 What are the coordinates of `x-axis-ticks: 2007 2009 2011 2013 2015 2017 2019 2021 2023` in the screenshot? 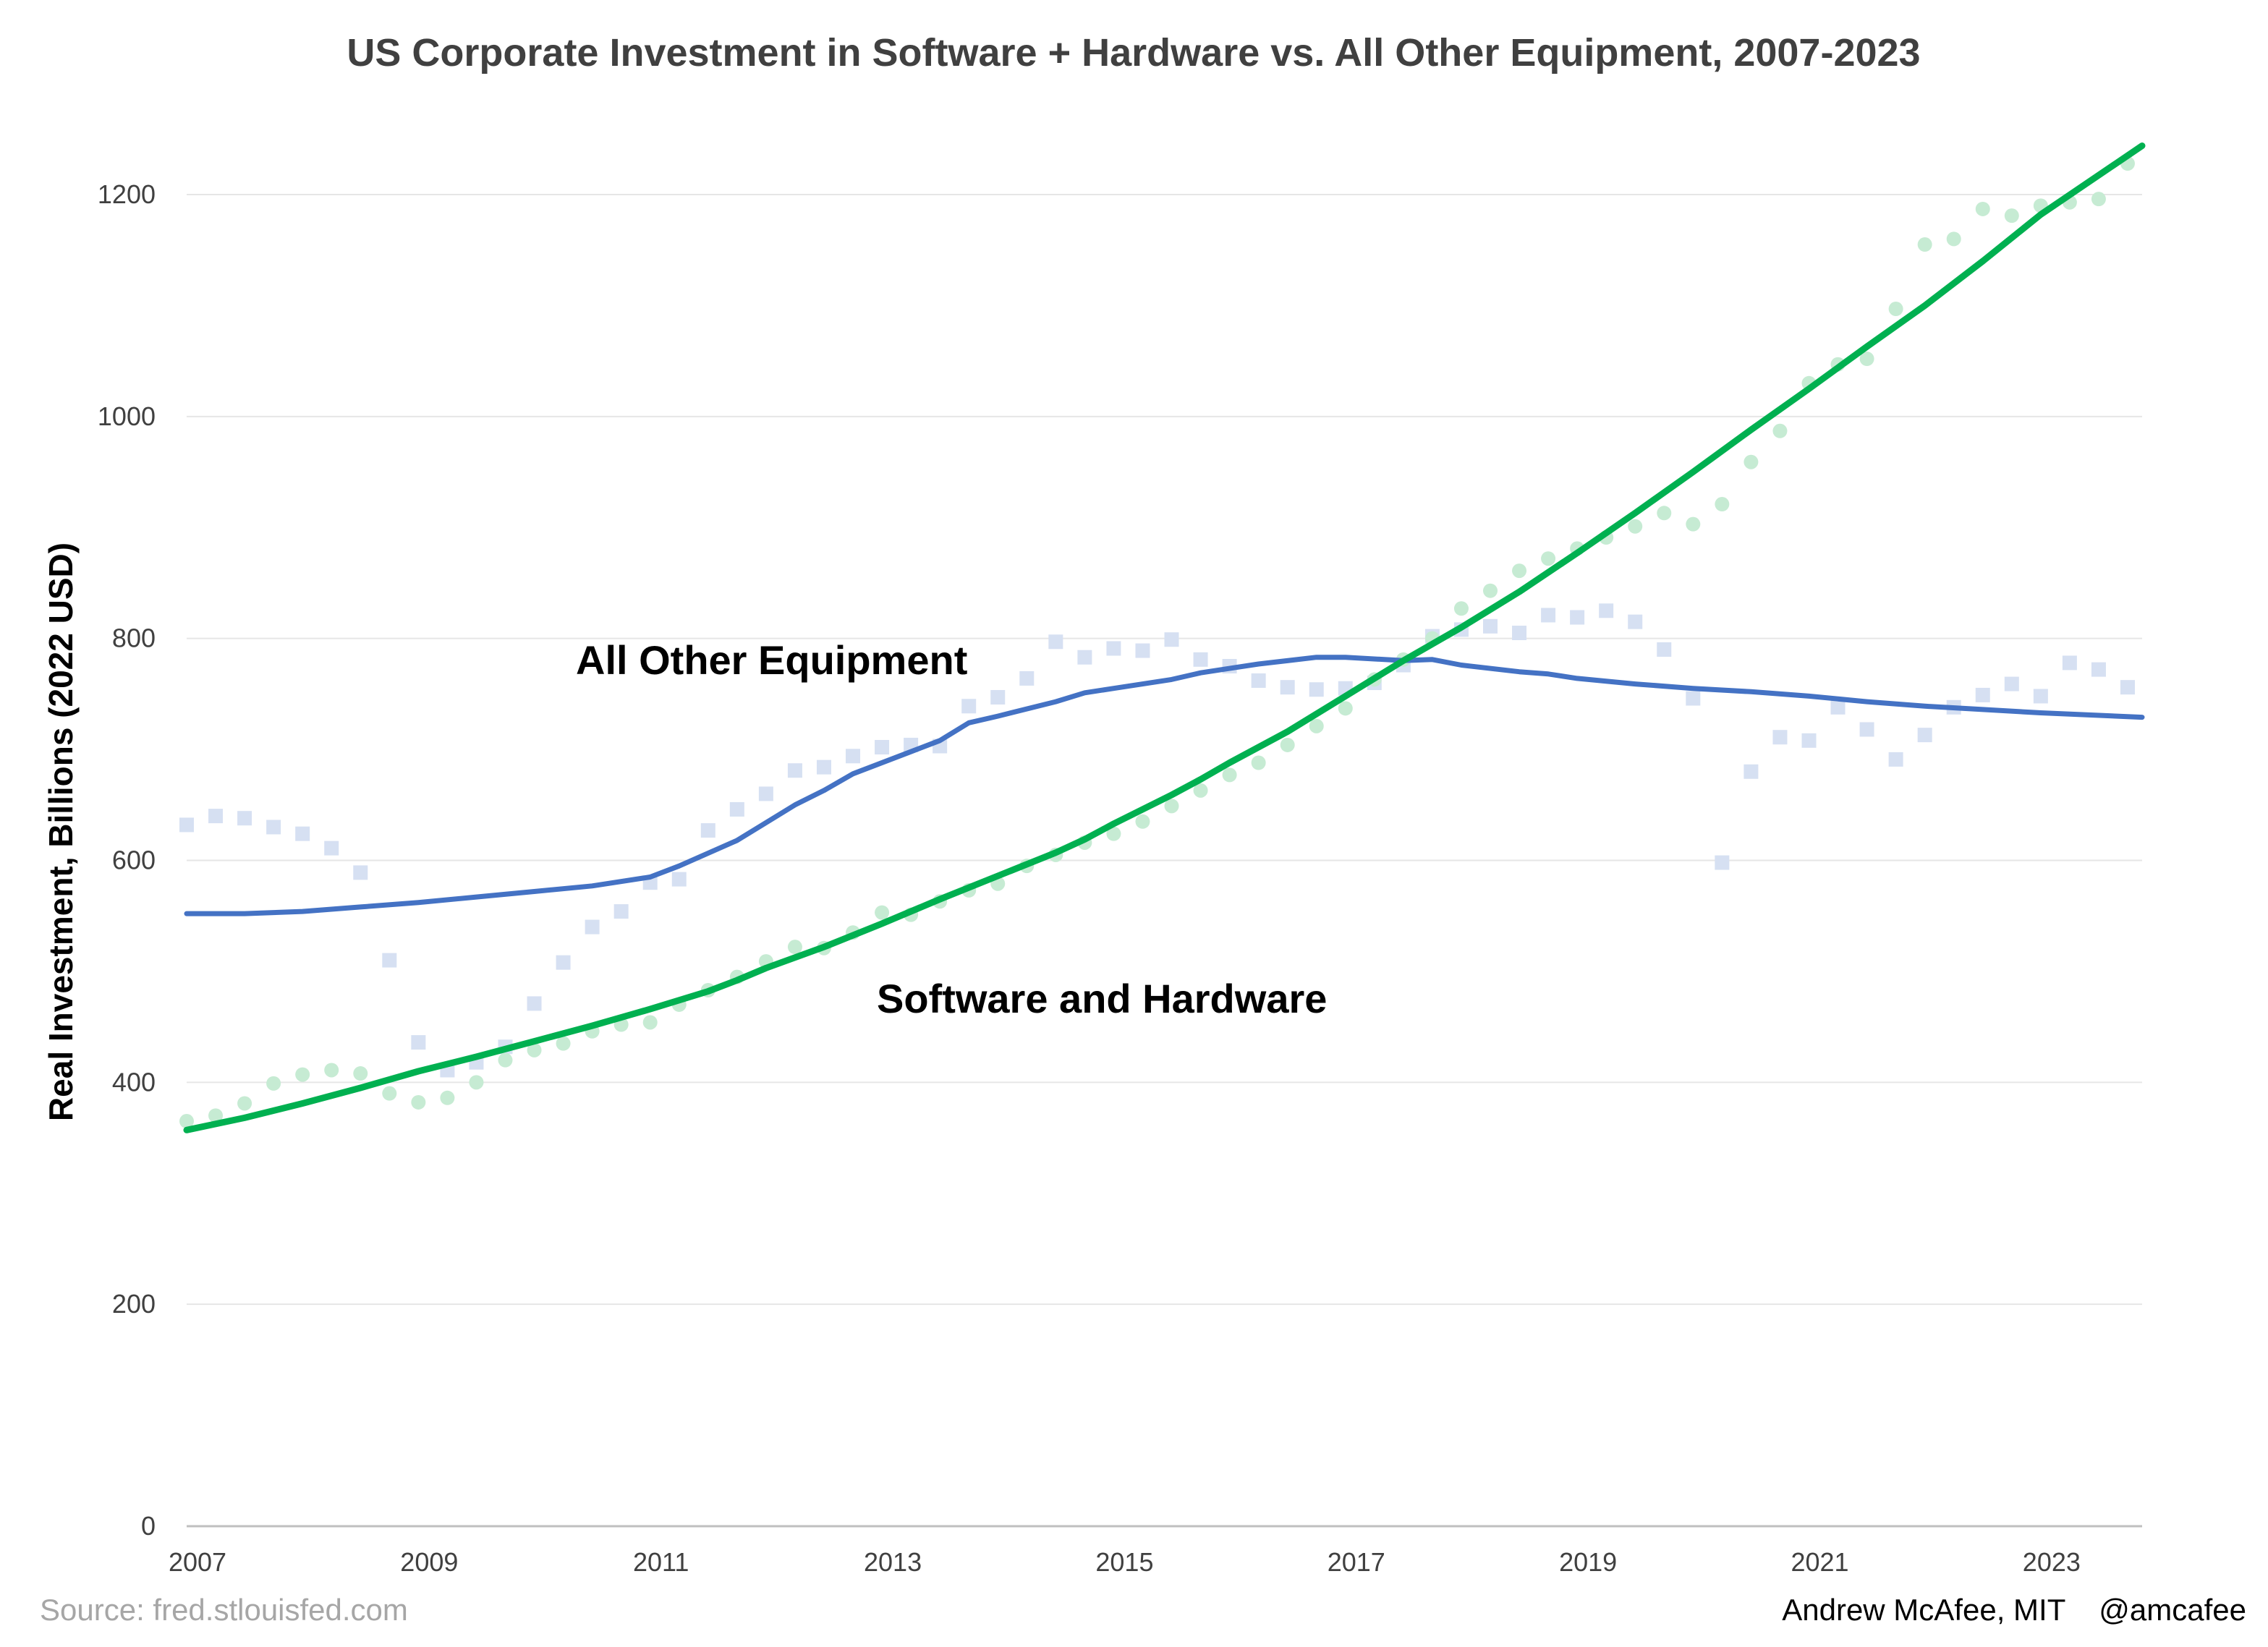 It's located at (1125, 1562).